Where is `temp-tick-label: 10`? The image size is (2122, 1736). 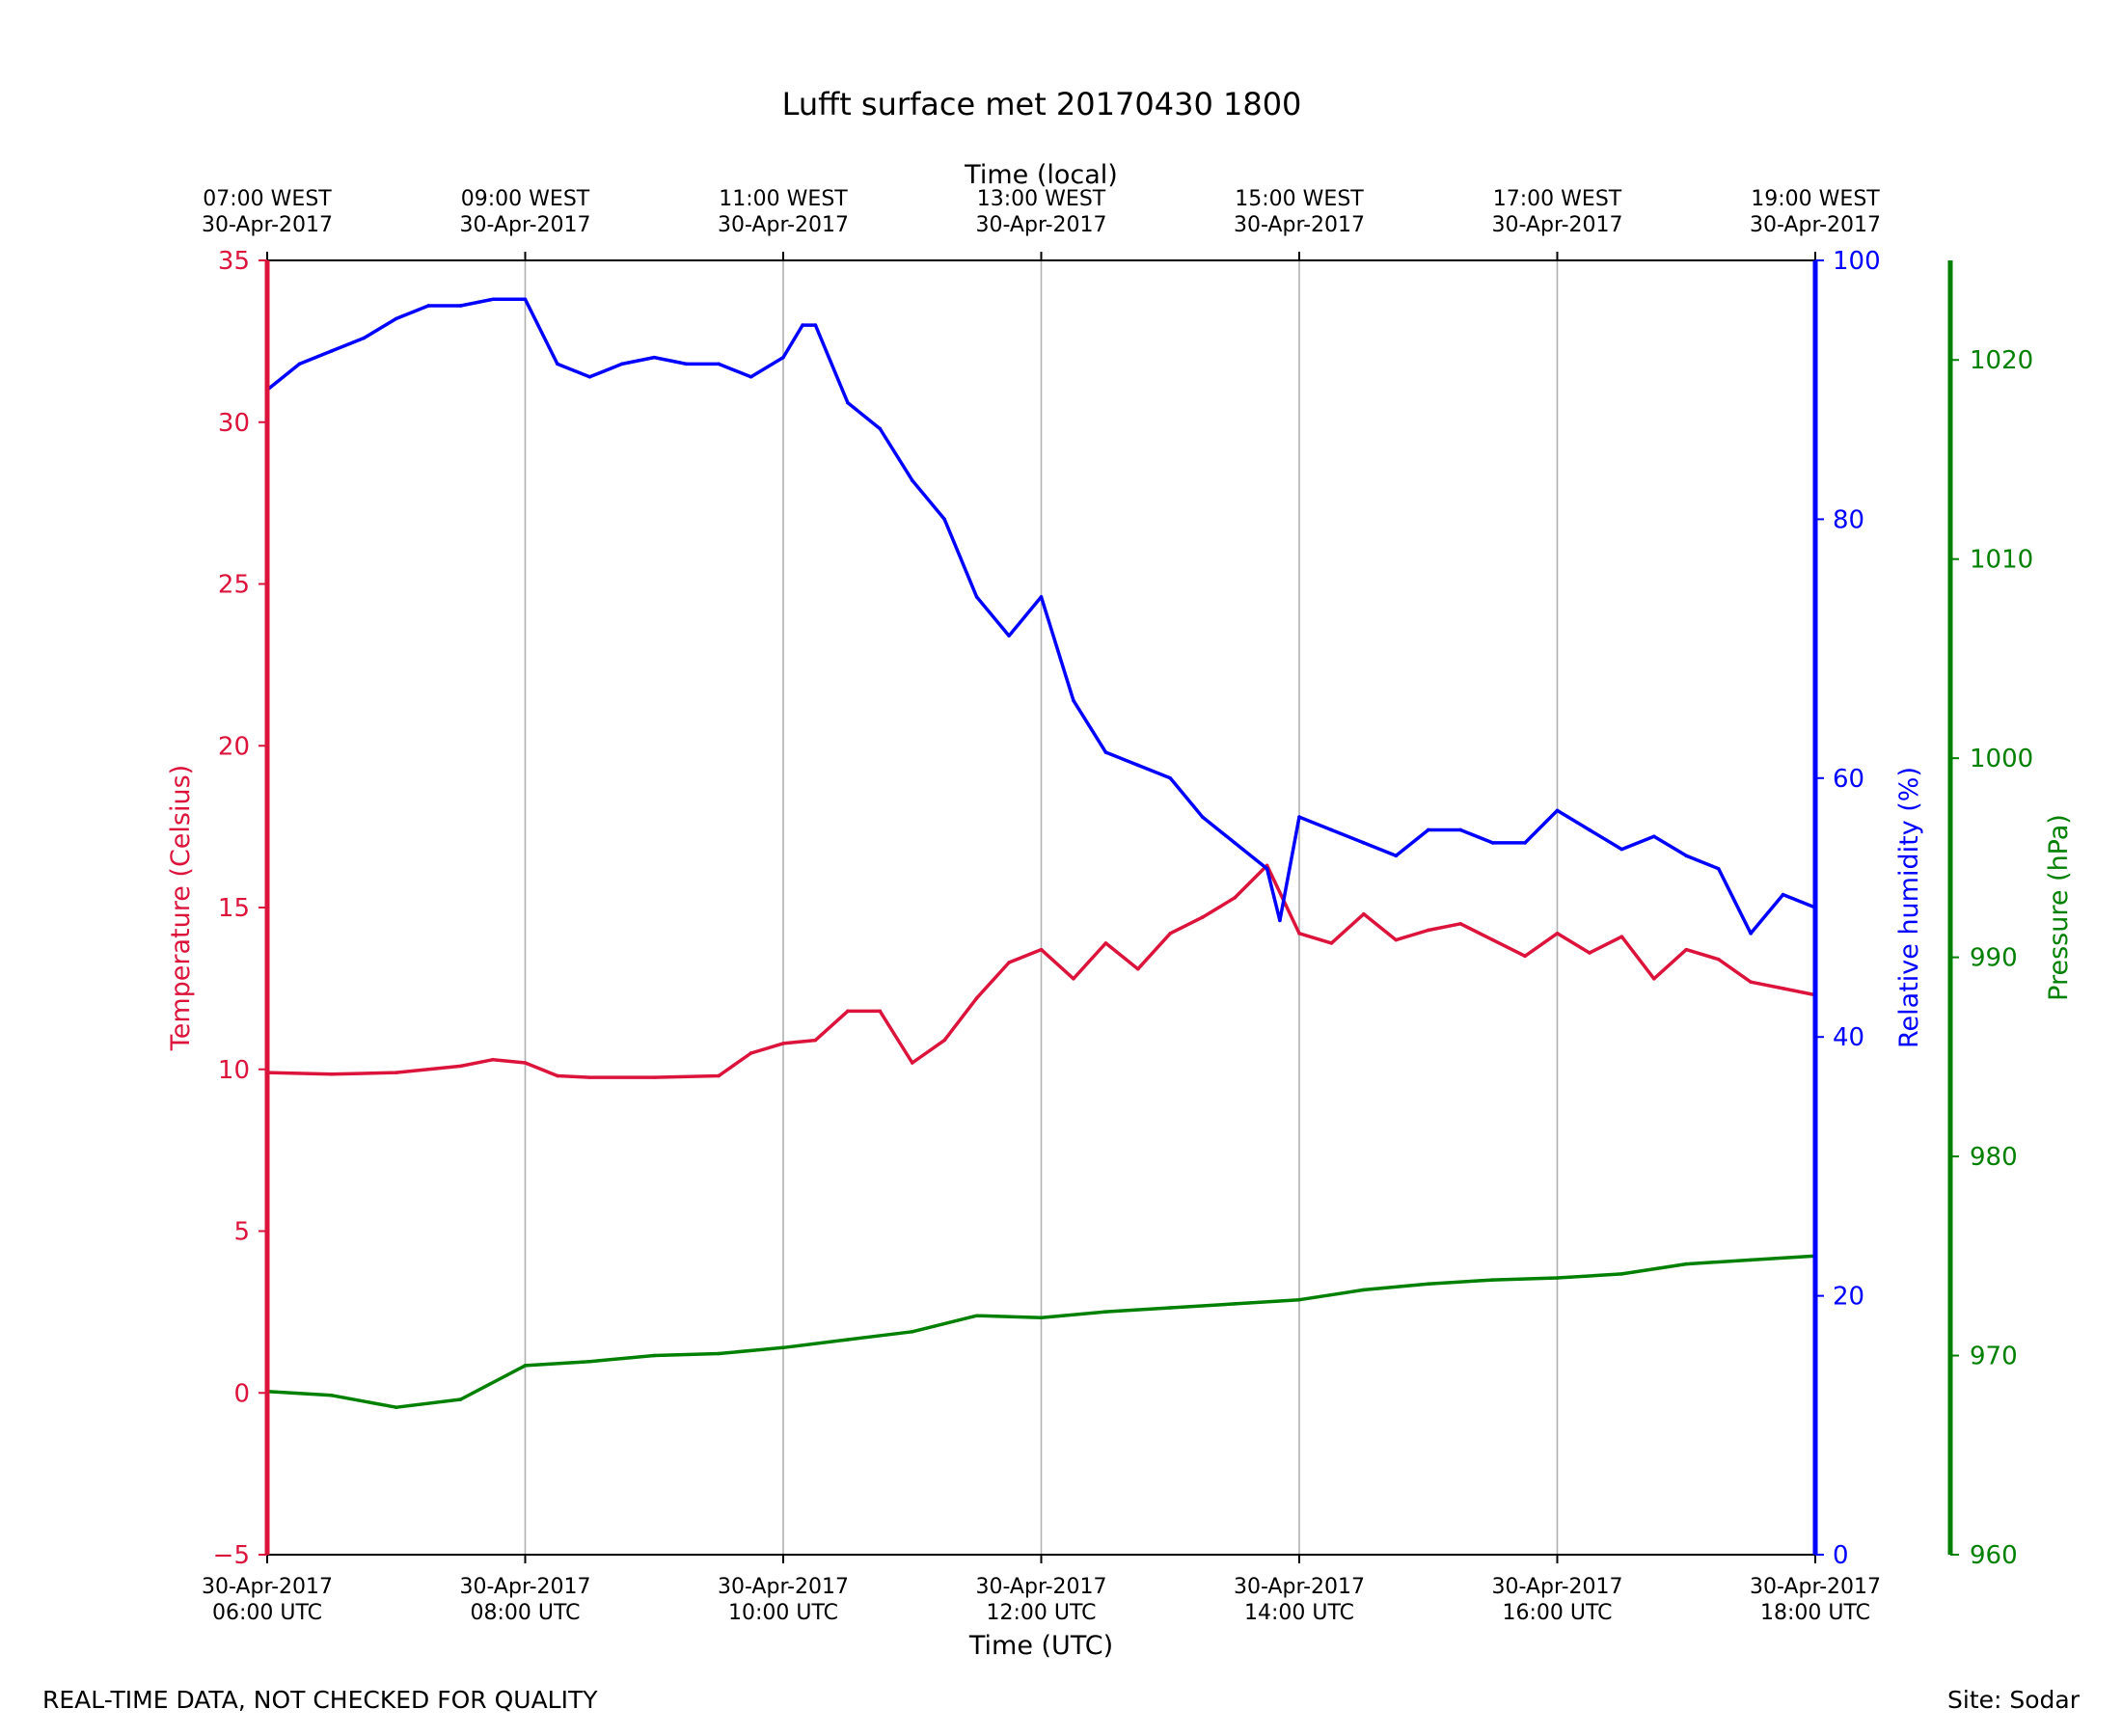 temp-tick-label: 10 is located at coordinates (234, 1071).